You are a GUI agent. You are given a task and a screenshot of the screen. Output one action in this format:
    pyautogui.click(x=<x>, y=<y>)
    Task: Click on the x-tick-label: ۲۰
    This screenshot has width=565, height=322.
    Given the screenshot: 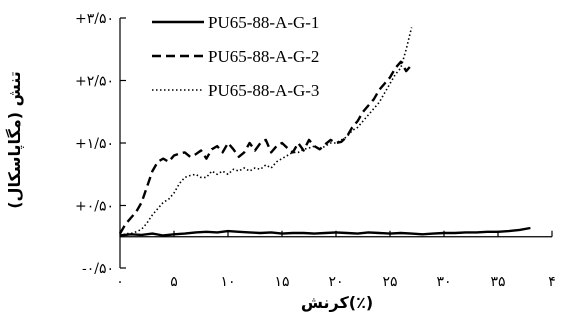 What is the action you would take?
    pyautogui.click(x=335, y=282)
    